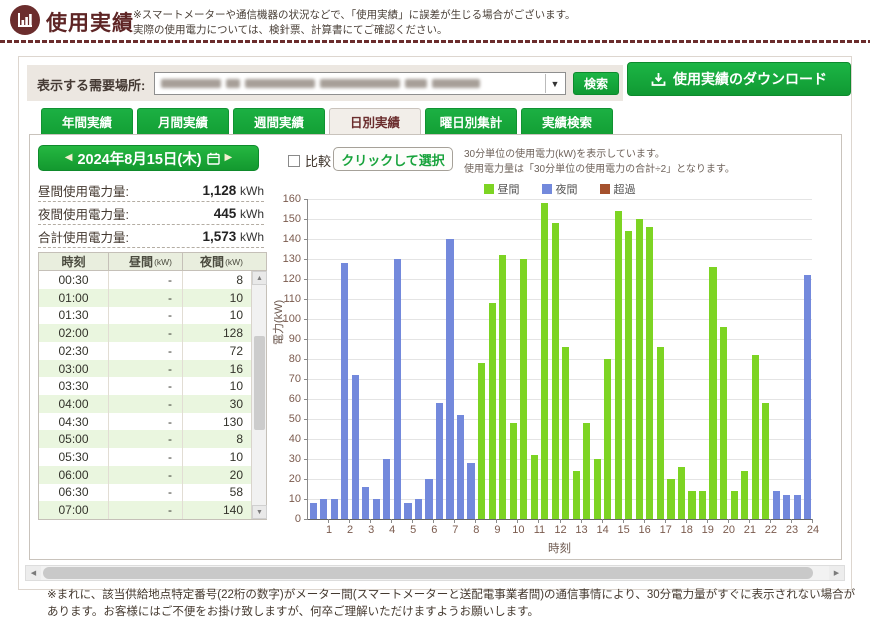  What do you see at coordinates (294, 439) in the screenshot?
I see `y-tick-label: 40` at bounding box center [294, 439].